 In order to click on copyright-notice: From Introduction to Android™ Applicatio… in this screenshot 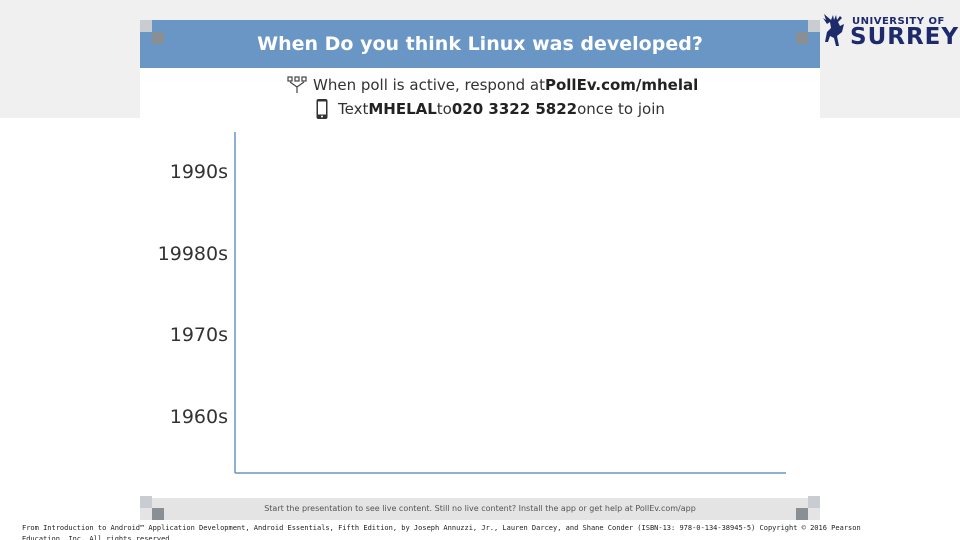, I will do `click(441, 532)`.